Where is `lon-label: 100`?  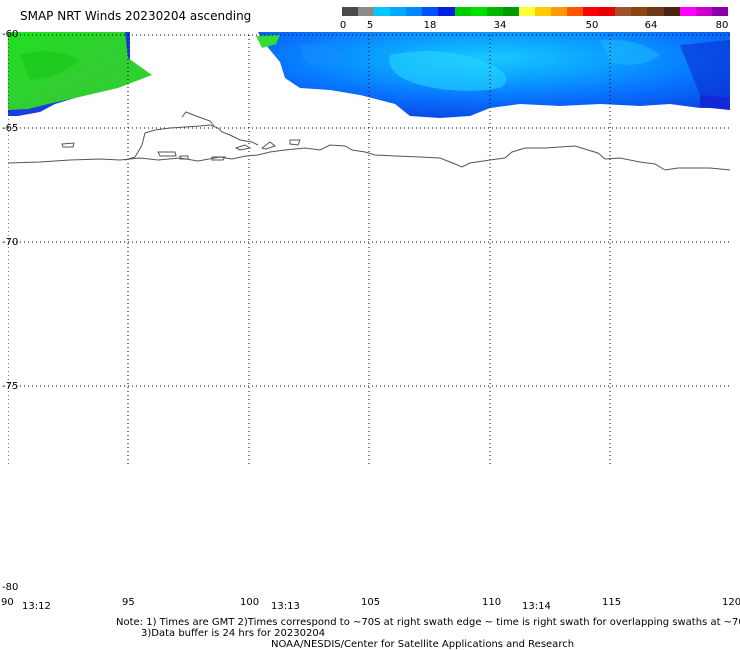
lon-label: 100 is located at coordinates (249, 602).